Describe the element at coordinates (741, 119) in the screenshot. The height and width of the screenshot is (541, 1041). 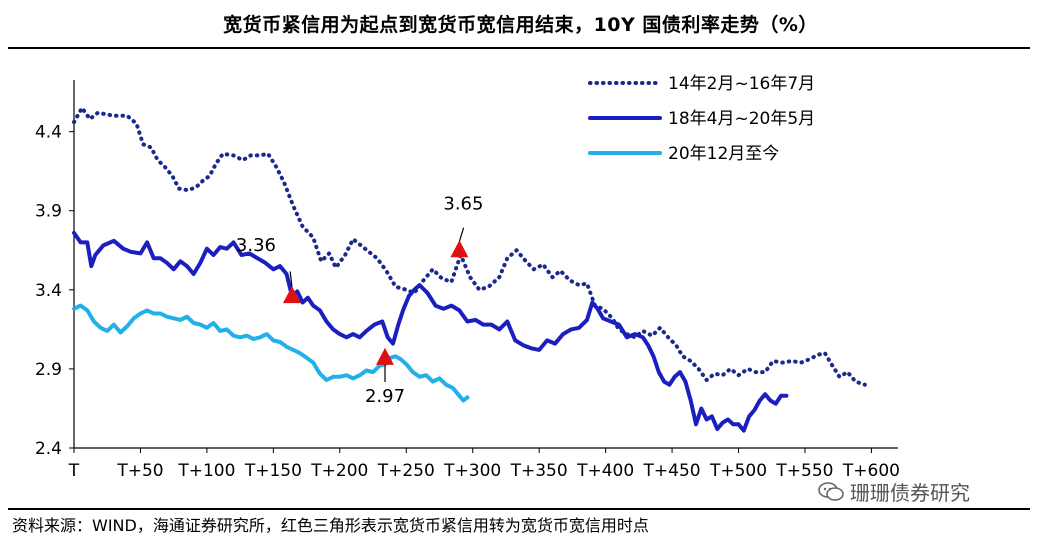
I see `legend-label-1: 18年4月~20年5月` at that location.